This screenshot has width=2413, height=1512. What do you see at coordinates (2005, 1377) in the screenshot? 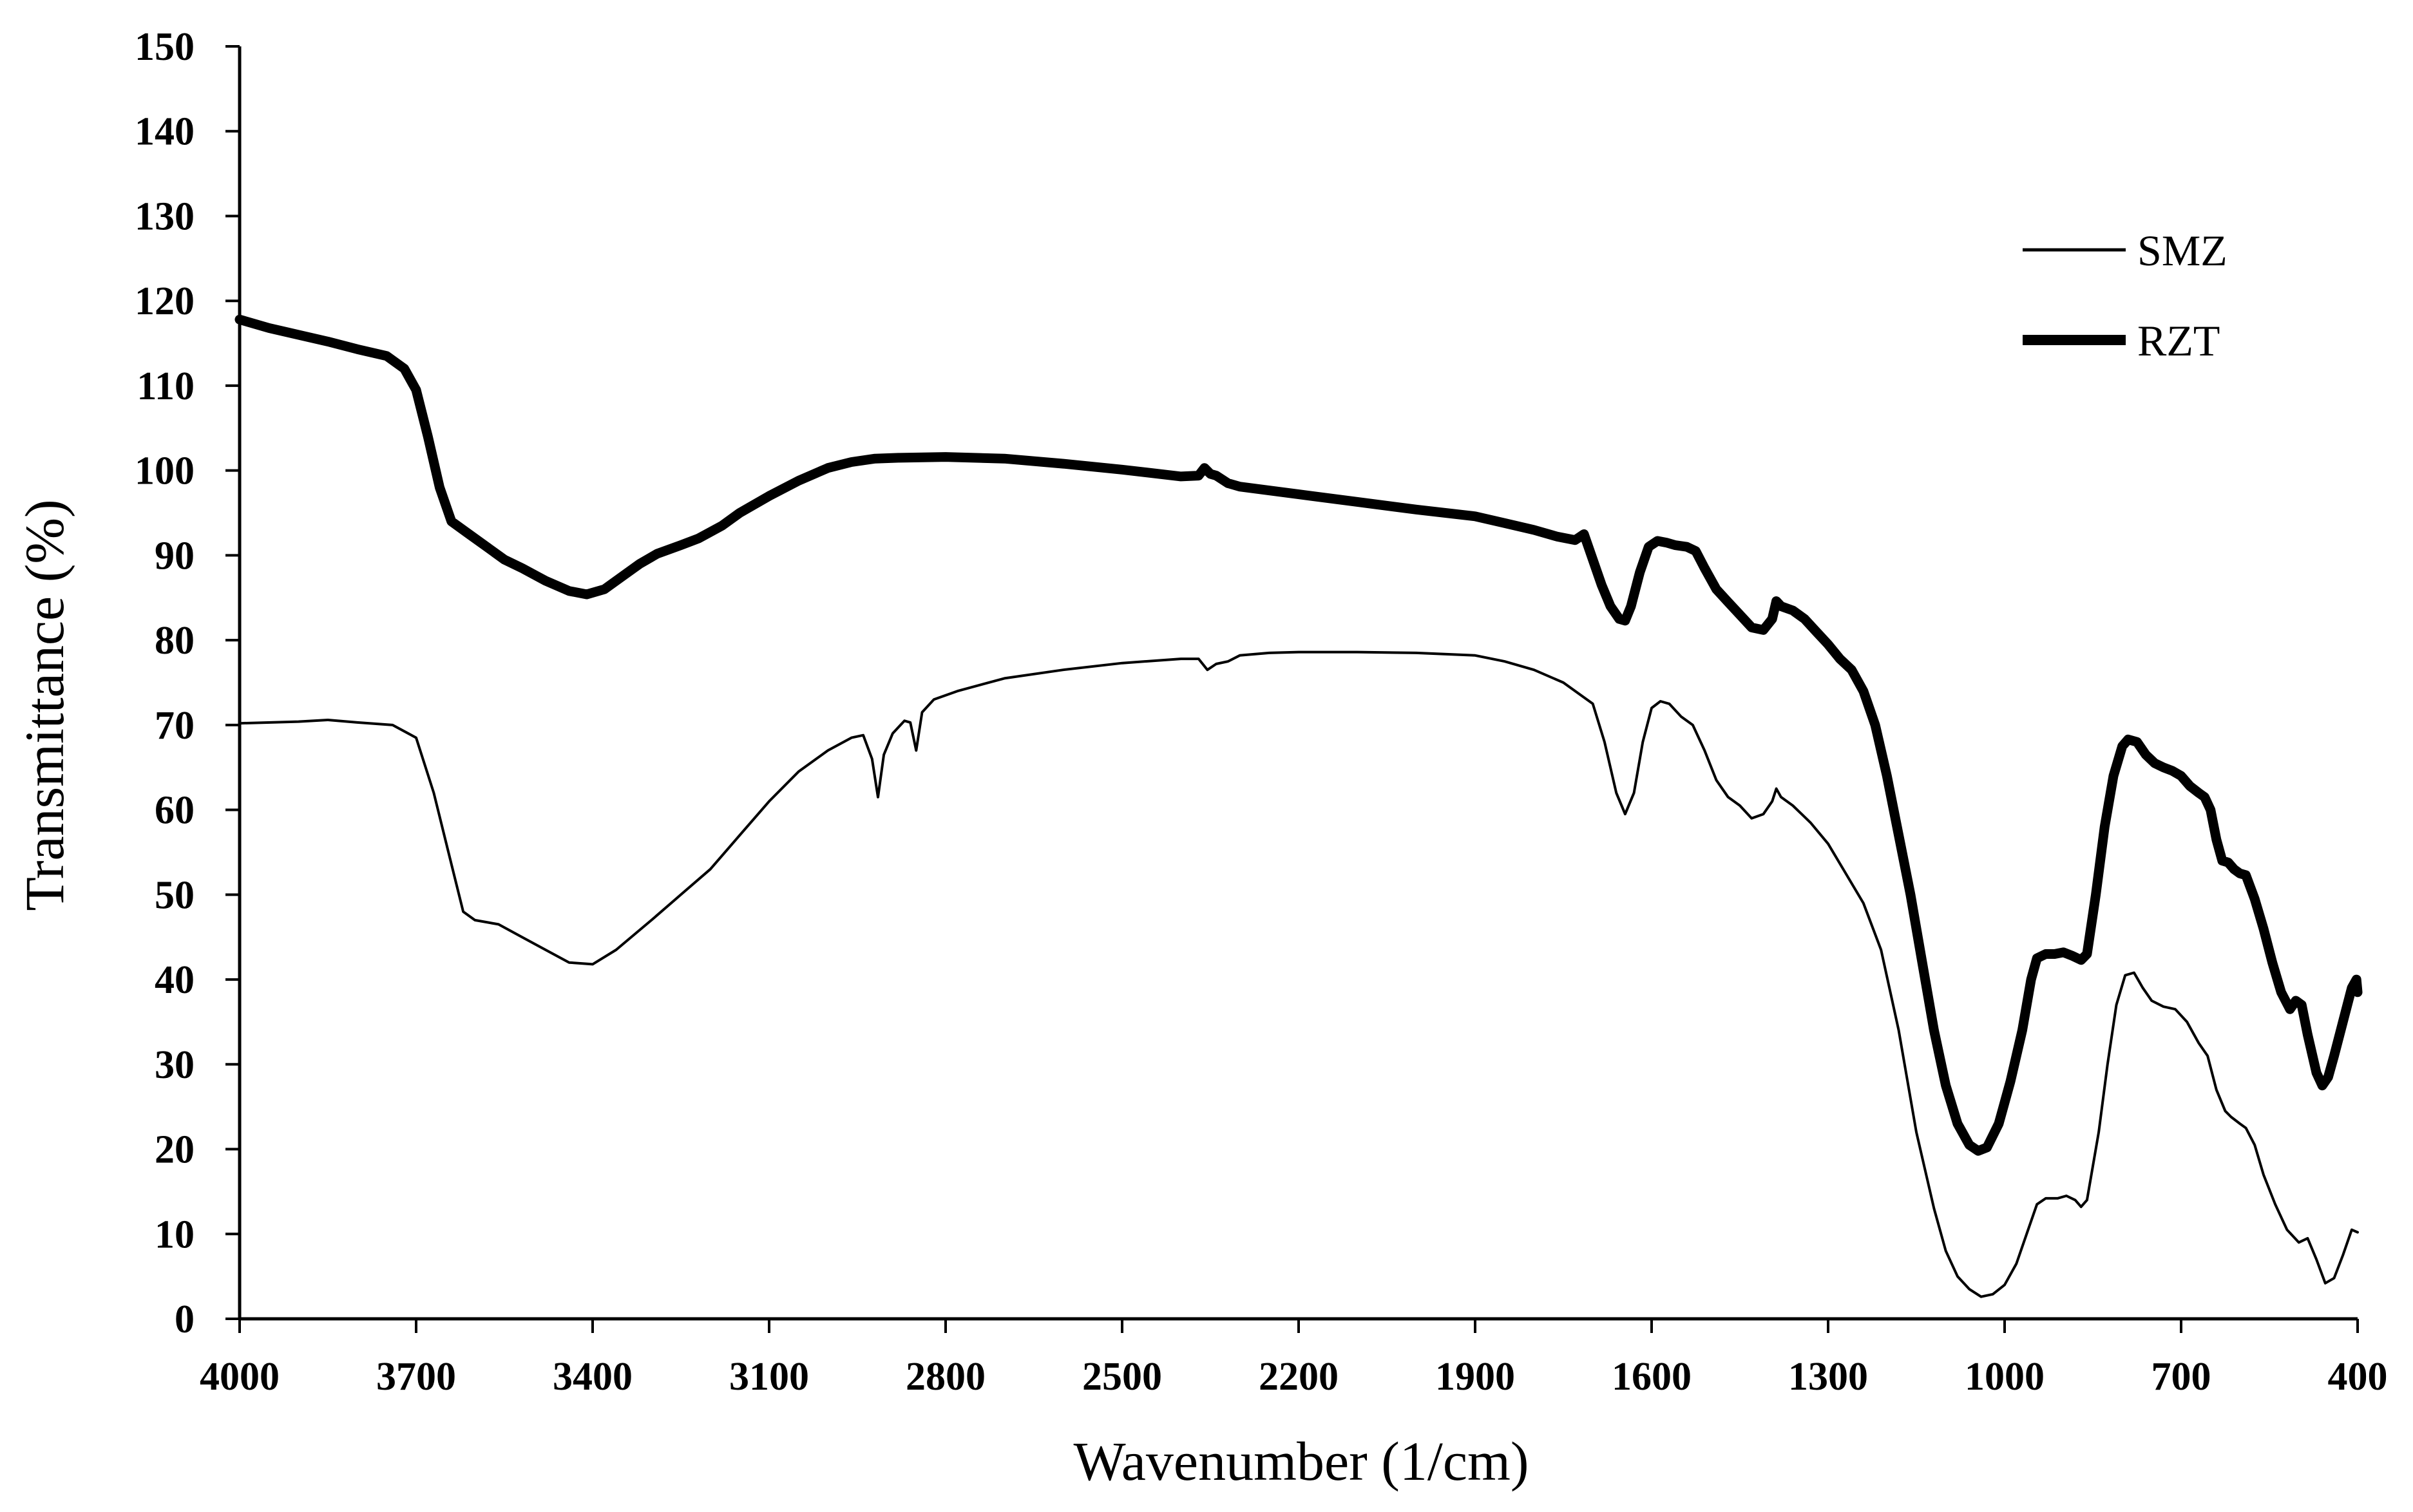
I see `x-tick-label: 1000` at bounding box center [2005, 1377].